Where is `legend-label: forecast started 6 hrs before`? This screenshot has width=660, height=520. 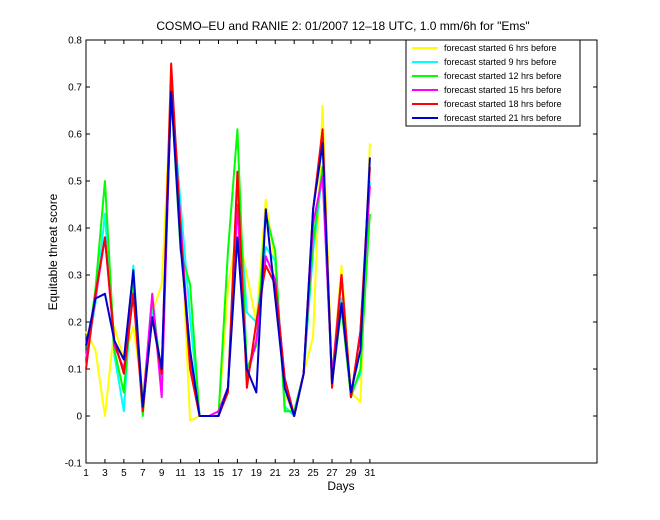
legend-label: forecast started 6 hrs before is located at coordinates (500, 48).